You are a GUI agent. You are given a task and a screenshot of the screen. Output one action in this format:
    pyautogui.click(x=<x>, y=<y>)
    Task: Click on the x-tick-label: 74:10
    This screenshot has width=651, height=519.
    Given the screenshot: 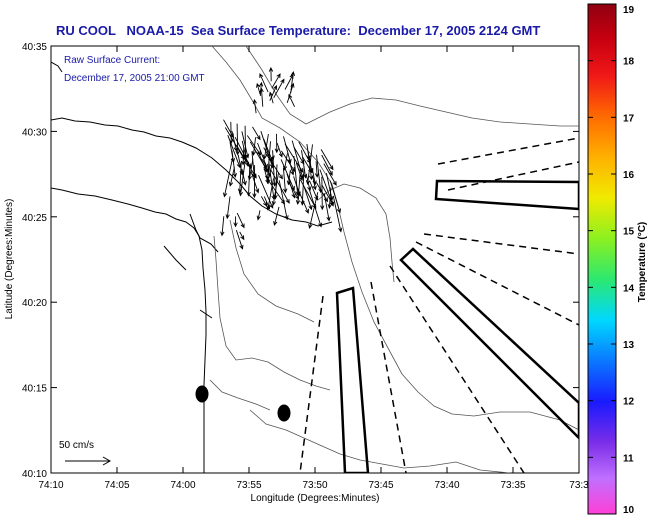 What is the action you would take?
    pyautogui.click(x=50, y=485)
    